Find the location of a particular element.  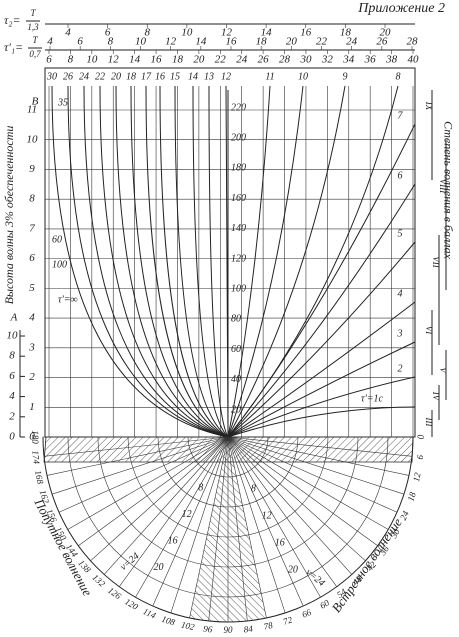

tau1-tick-label: 26 is located at coordinates (382, 42).